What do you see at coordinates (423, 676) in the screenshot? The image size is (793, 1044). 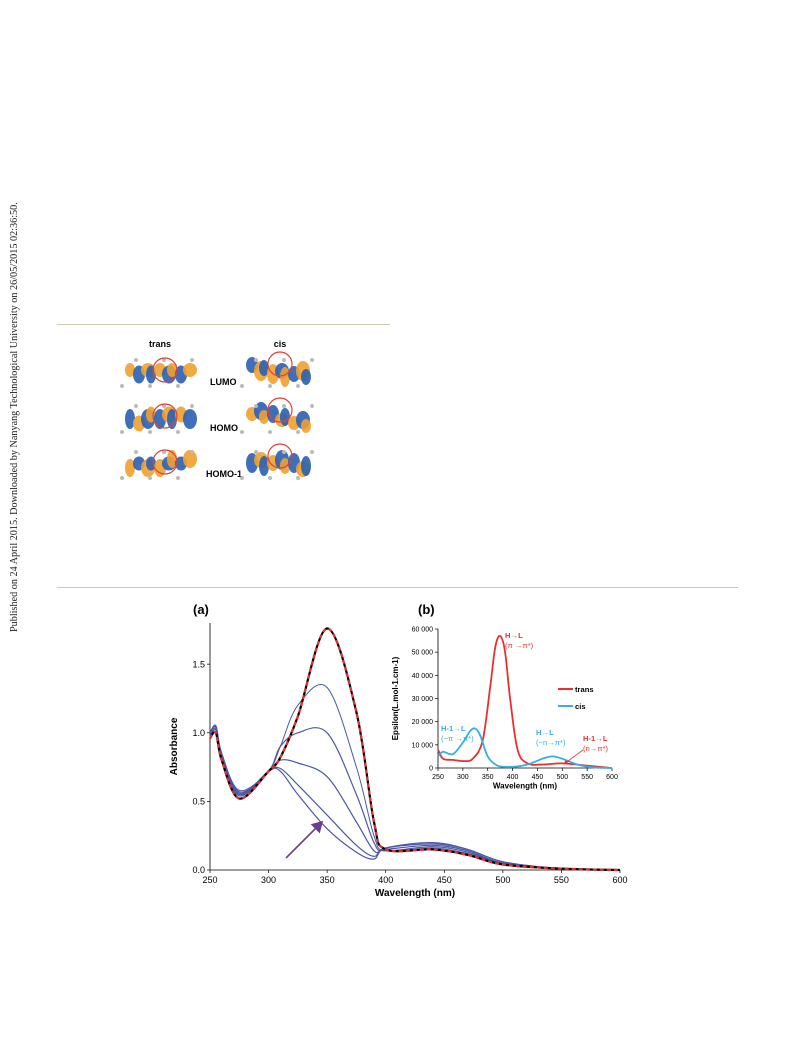 I see `y-tick-label: 40 000` at bounding box center [423, 676].